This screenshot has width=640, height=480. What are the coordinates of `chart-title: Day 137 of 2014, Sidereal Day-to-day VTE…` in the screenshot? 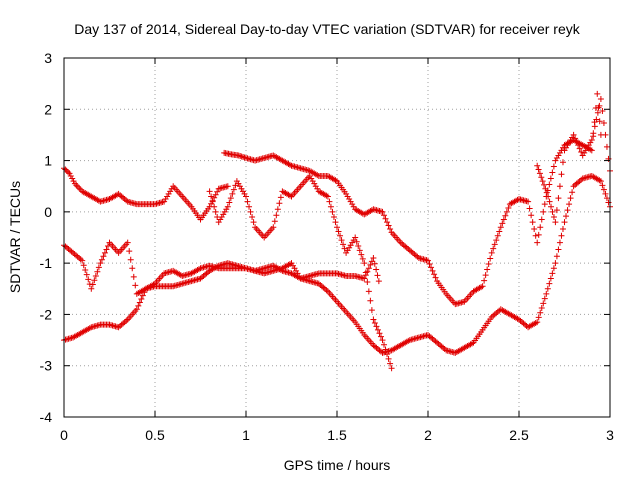 It's located at (327, 29).